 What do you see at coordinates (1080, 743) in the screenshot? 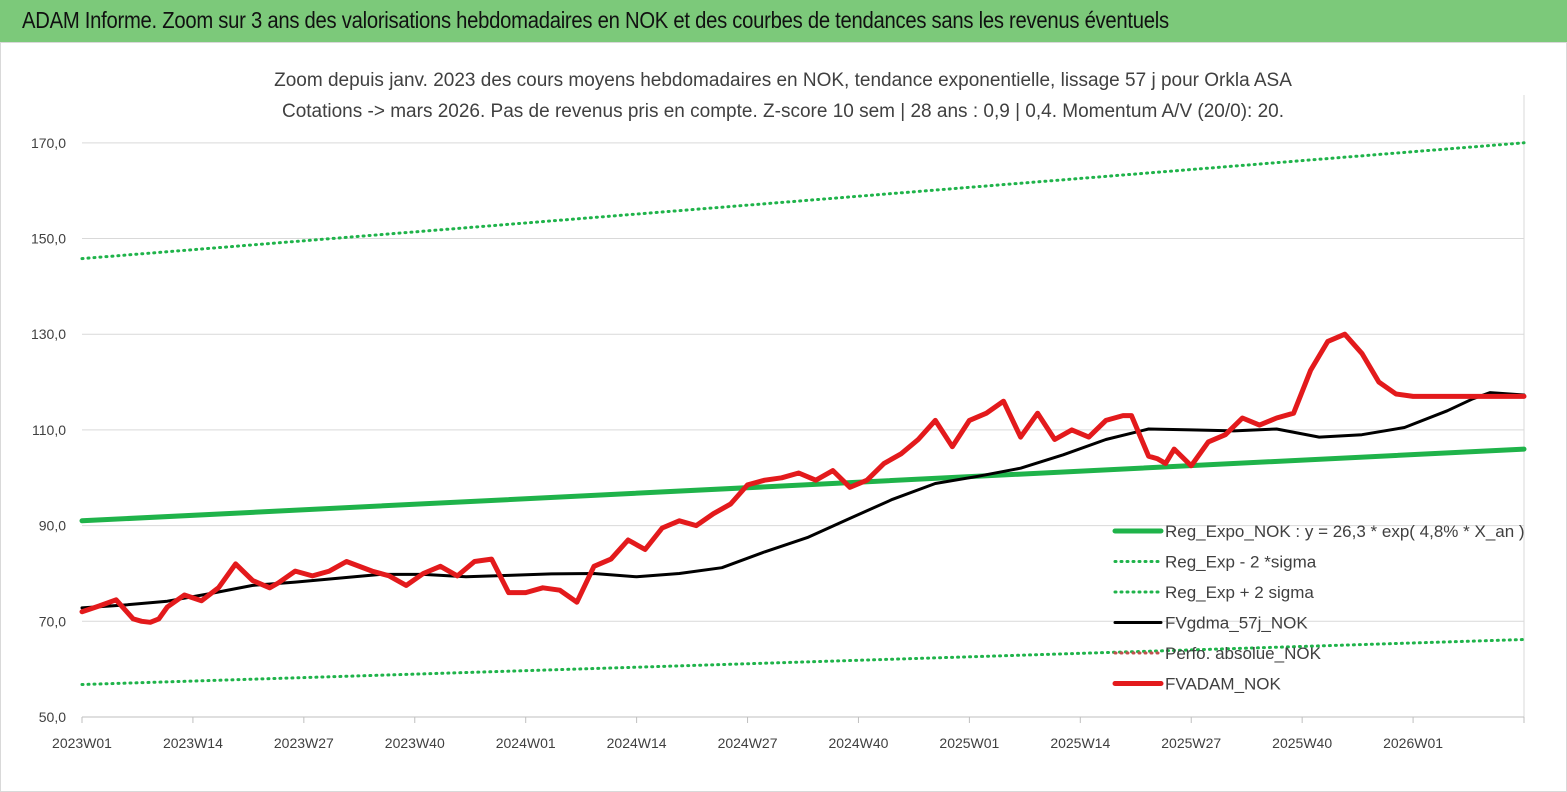
I see `x-tick-label: 2025W14` at bounding box center [1080, 743].